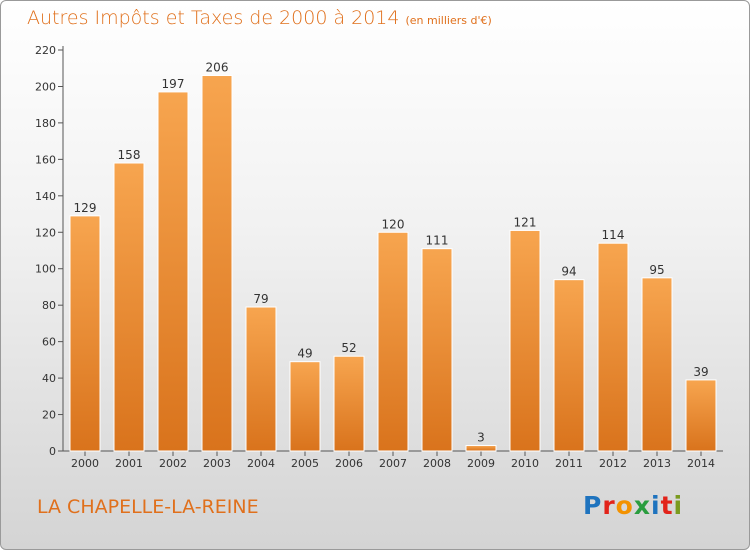 The height and width of the screenshot is (550, 750). I want to click on x-tick-label: 2012, so click(613, 463).